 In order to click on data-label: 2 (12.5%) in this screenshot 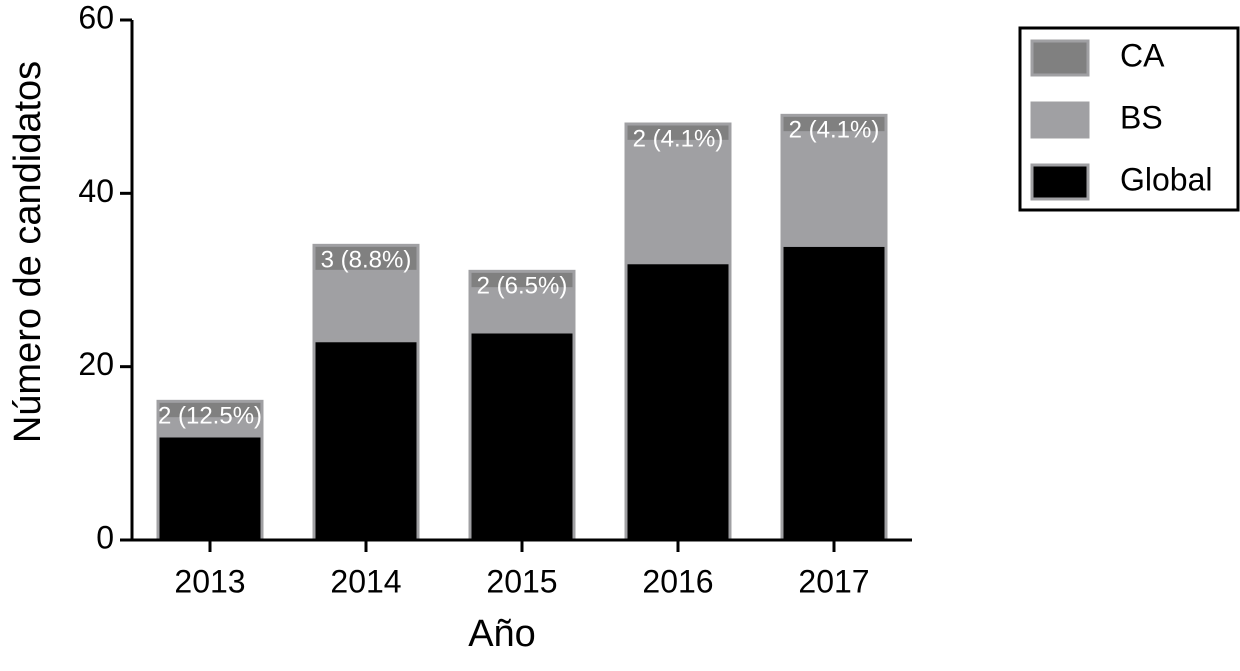, I will do `click(210, 416)`.